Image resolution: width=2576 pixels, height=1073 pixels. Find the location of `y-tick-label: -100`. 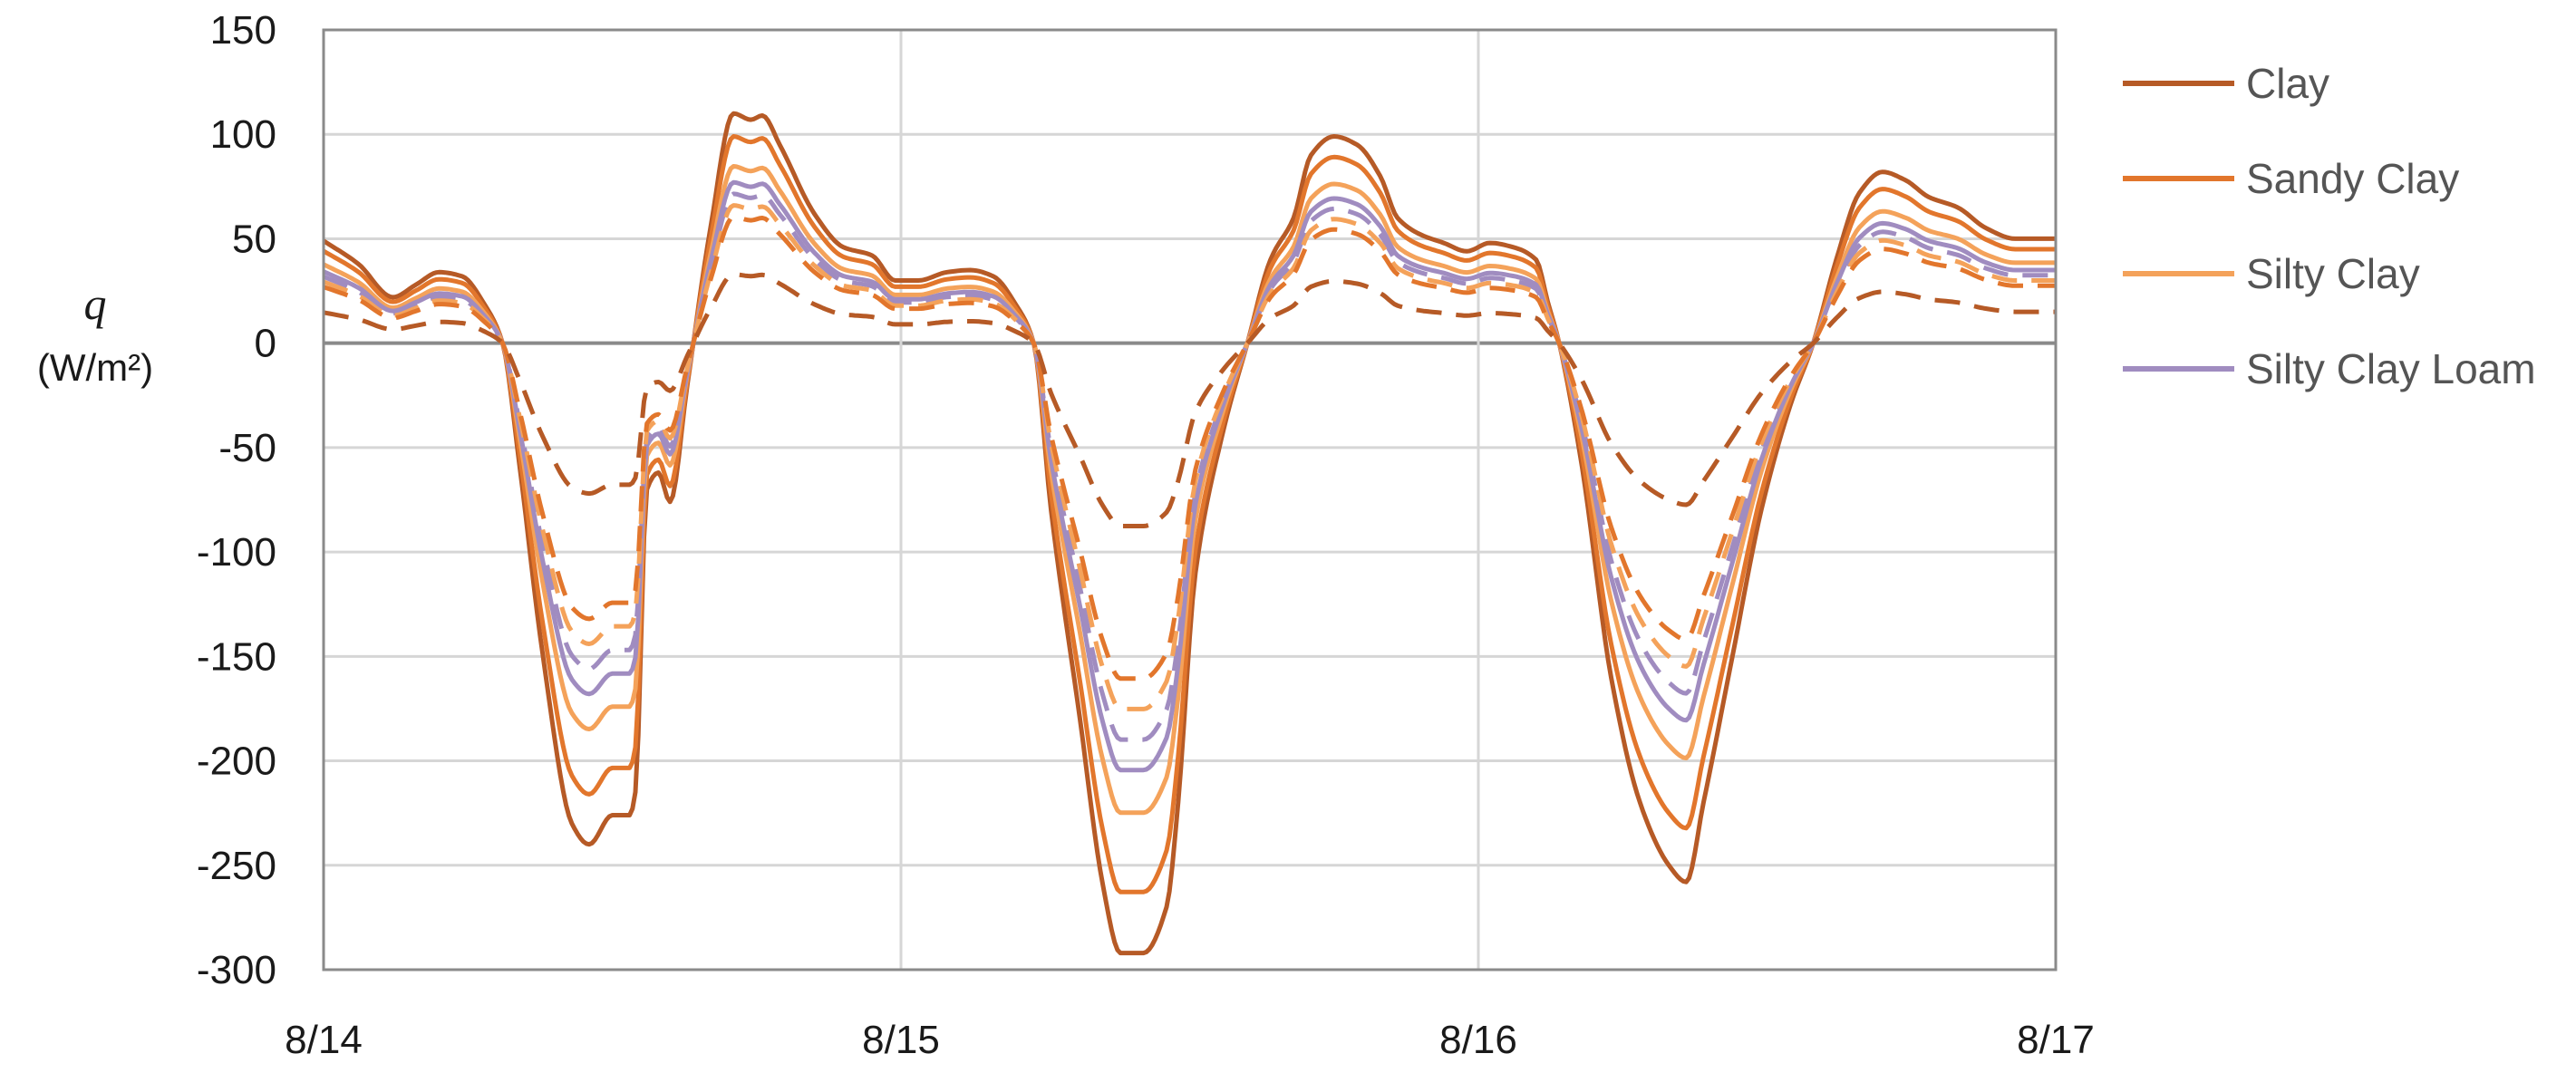

y-tick-label: -100 is located at coordinates (236, 552).